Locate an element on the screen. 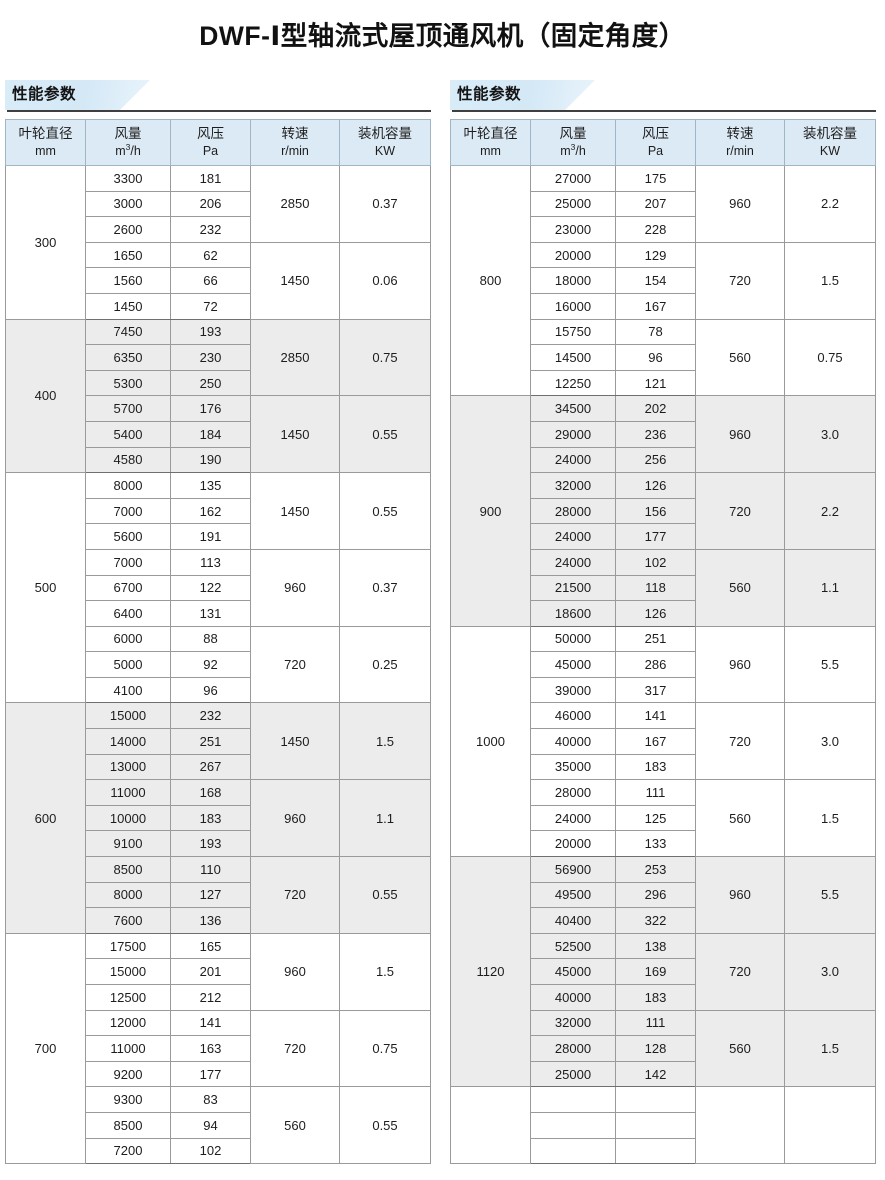 The width and height of the screenshot is (885, 1180). cell-pressure: 113 is located at coordinates (210, 562).